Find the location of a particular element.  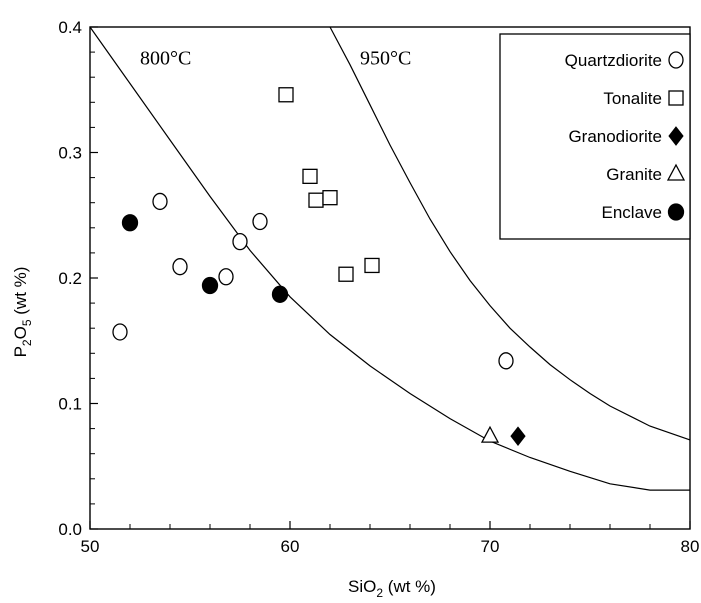

y-tick-label-1: 0.1 is located at coordinates (70, 404).